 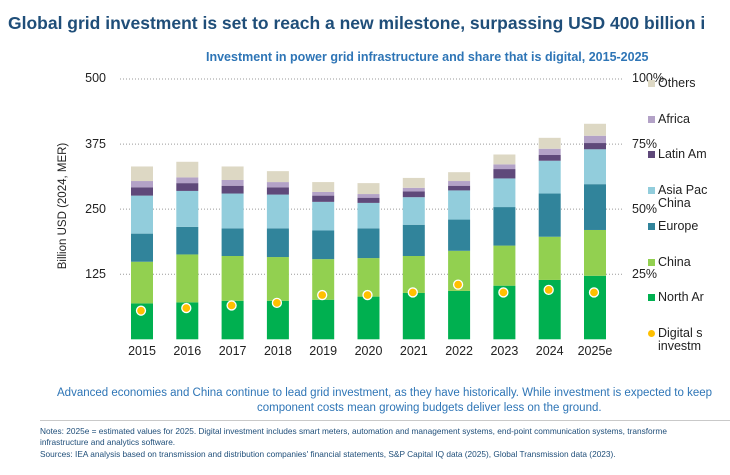 I want to click on y-tick-label: 500, so click(x=95, y=78).